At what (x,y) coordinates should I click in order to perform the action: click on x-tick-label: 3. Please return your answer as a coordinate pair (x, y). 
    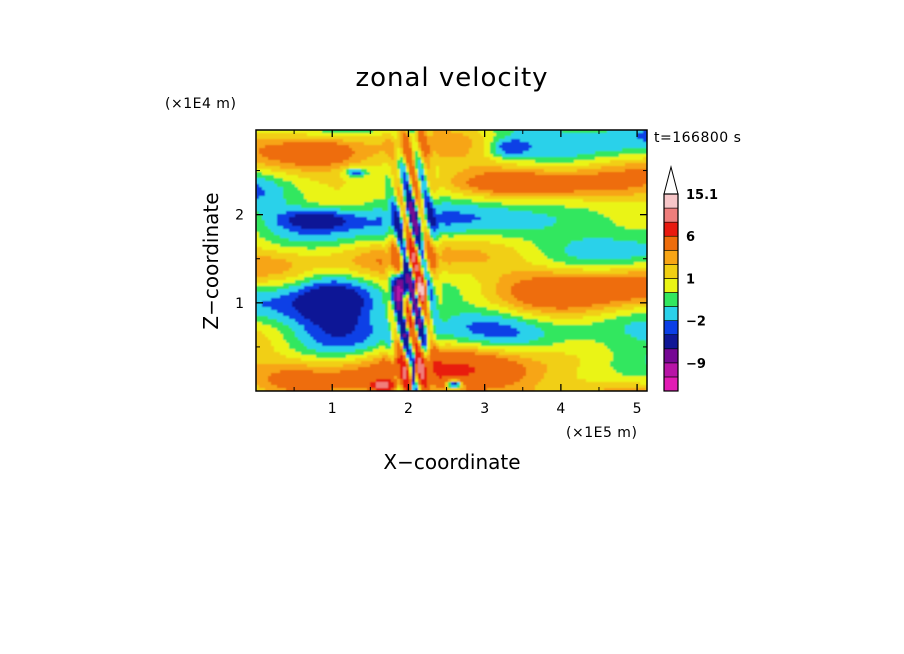
    Looking at the image, I should click on (484, 409).